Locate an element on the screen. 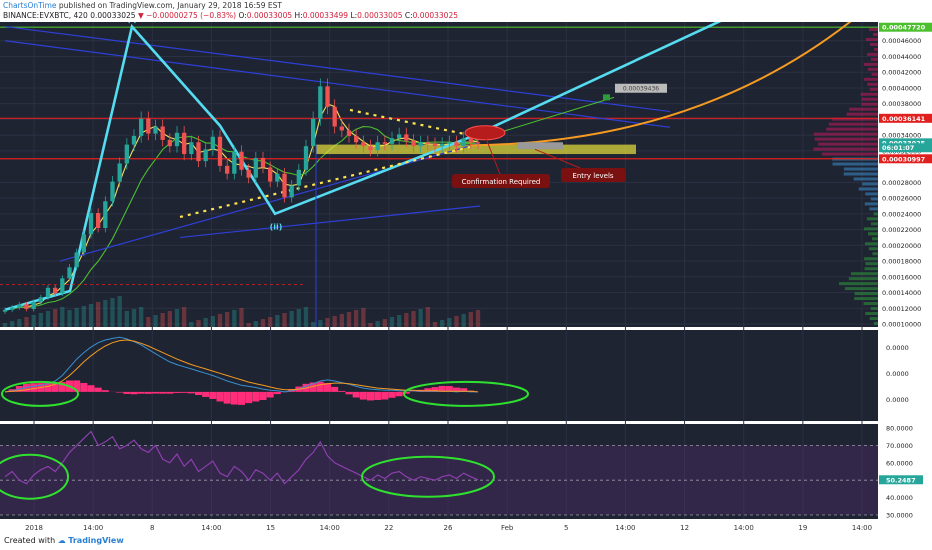  rsi-line is located at coordinates (241, 457).